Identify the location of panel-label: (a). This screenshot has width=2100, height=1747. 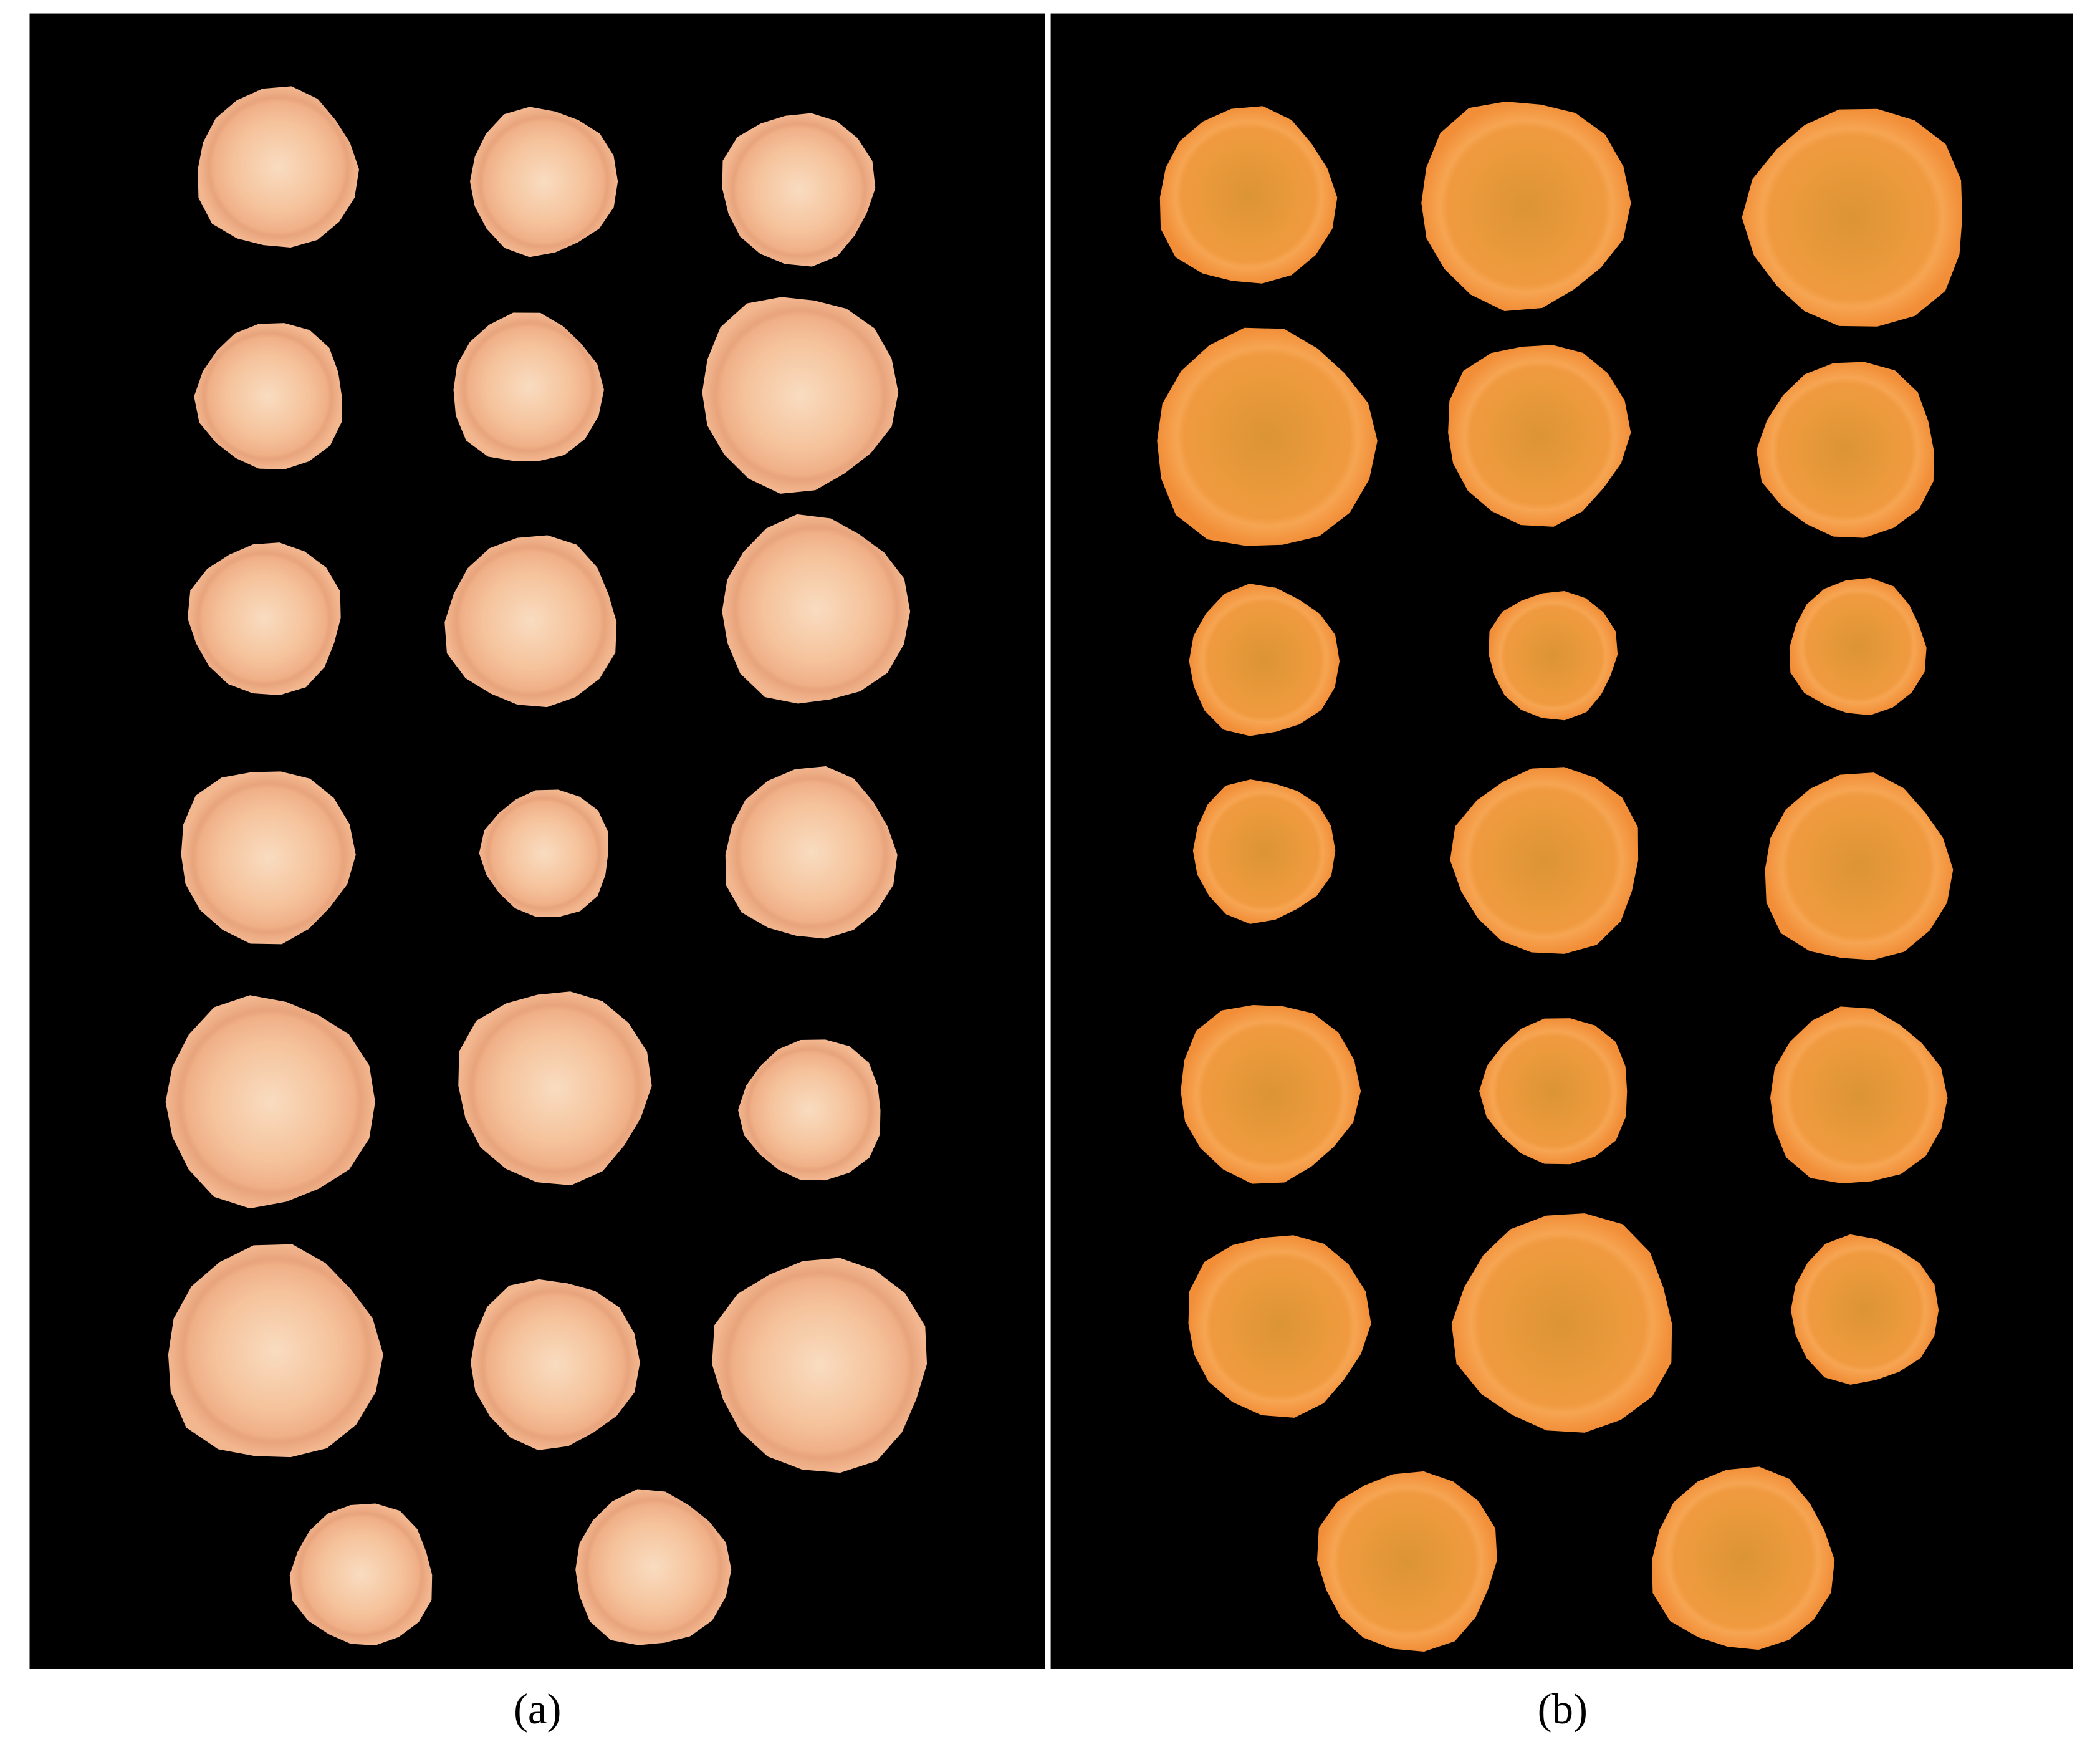
(538, 1709).